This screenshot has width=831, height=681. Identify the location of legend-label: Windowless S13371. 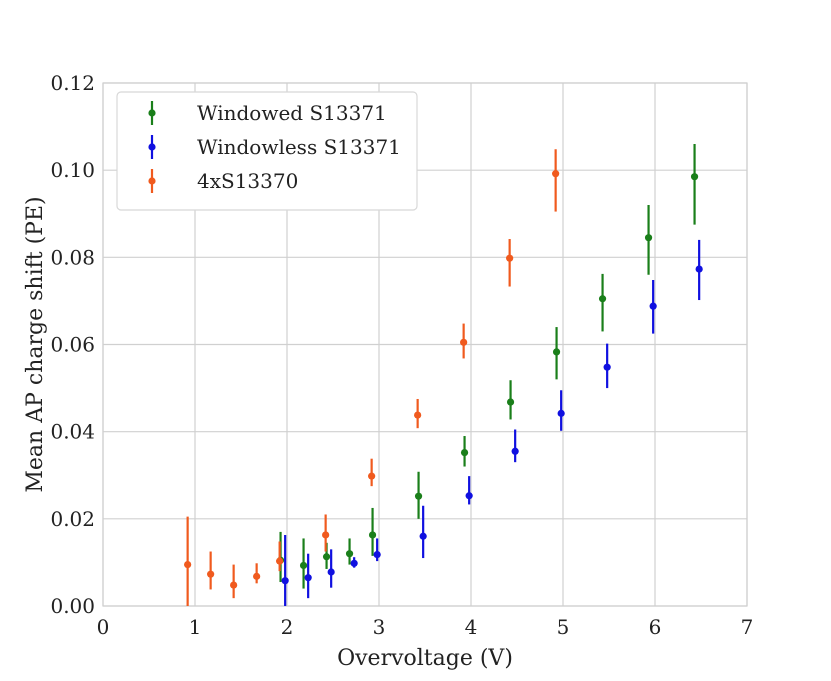
(299, 147).